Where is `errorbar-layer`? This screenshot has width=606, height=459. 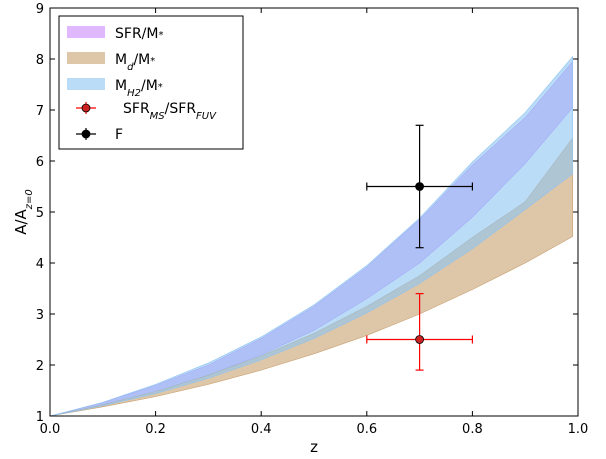 errorbar-layer is located at coordinates (419, 247).